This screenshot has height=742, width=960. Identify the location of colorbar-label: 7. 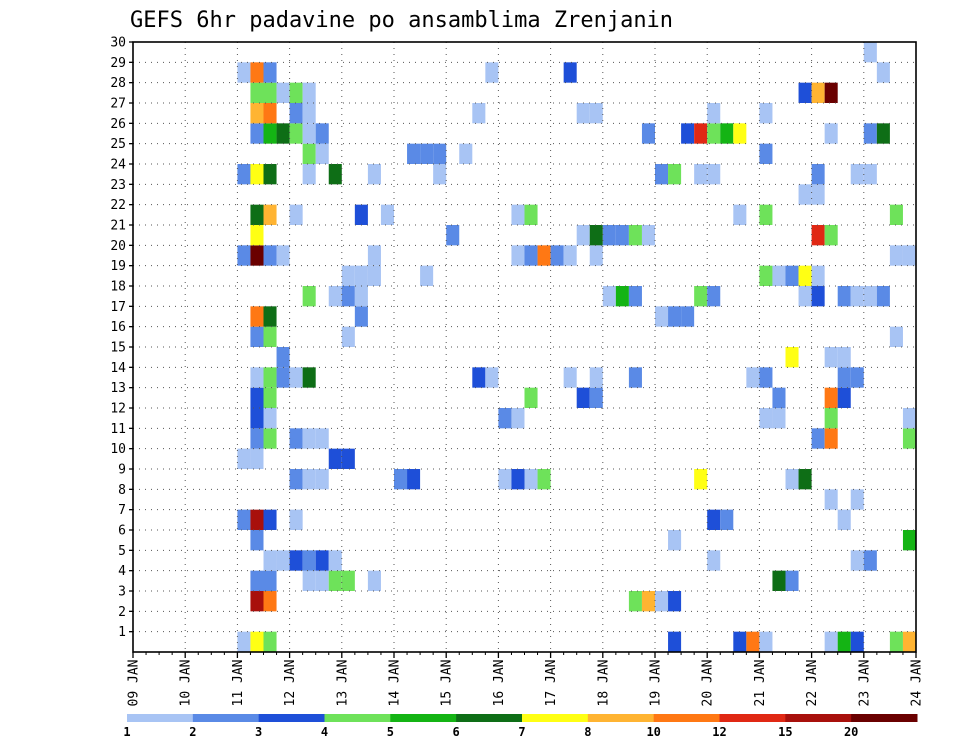
(521, 732).